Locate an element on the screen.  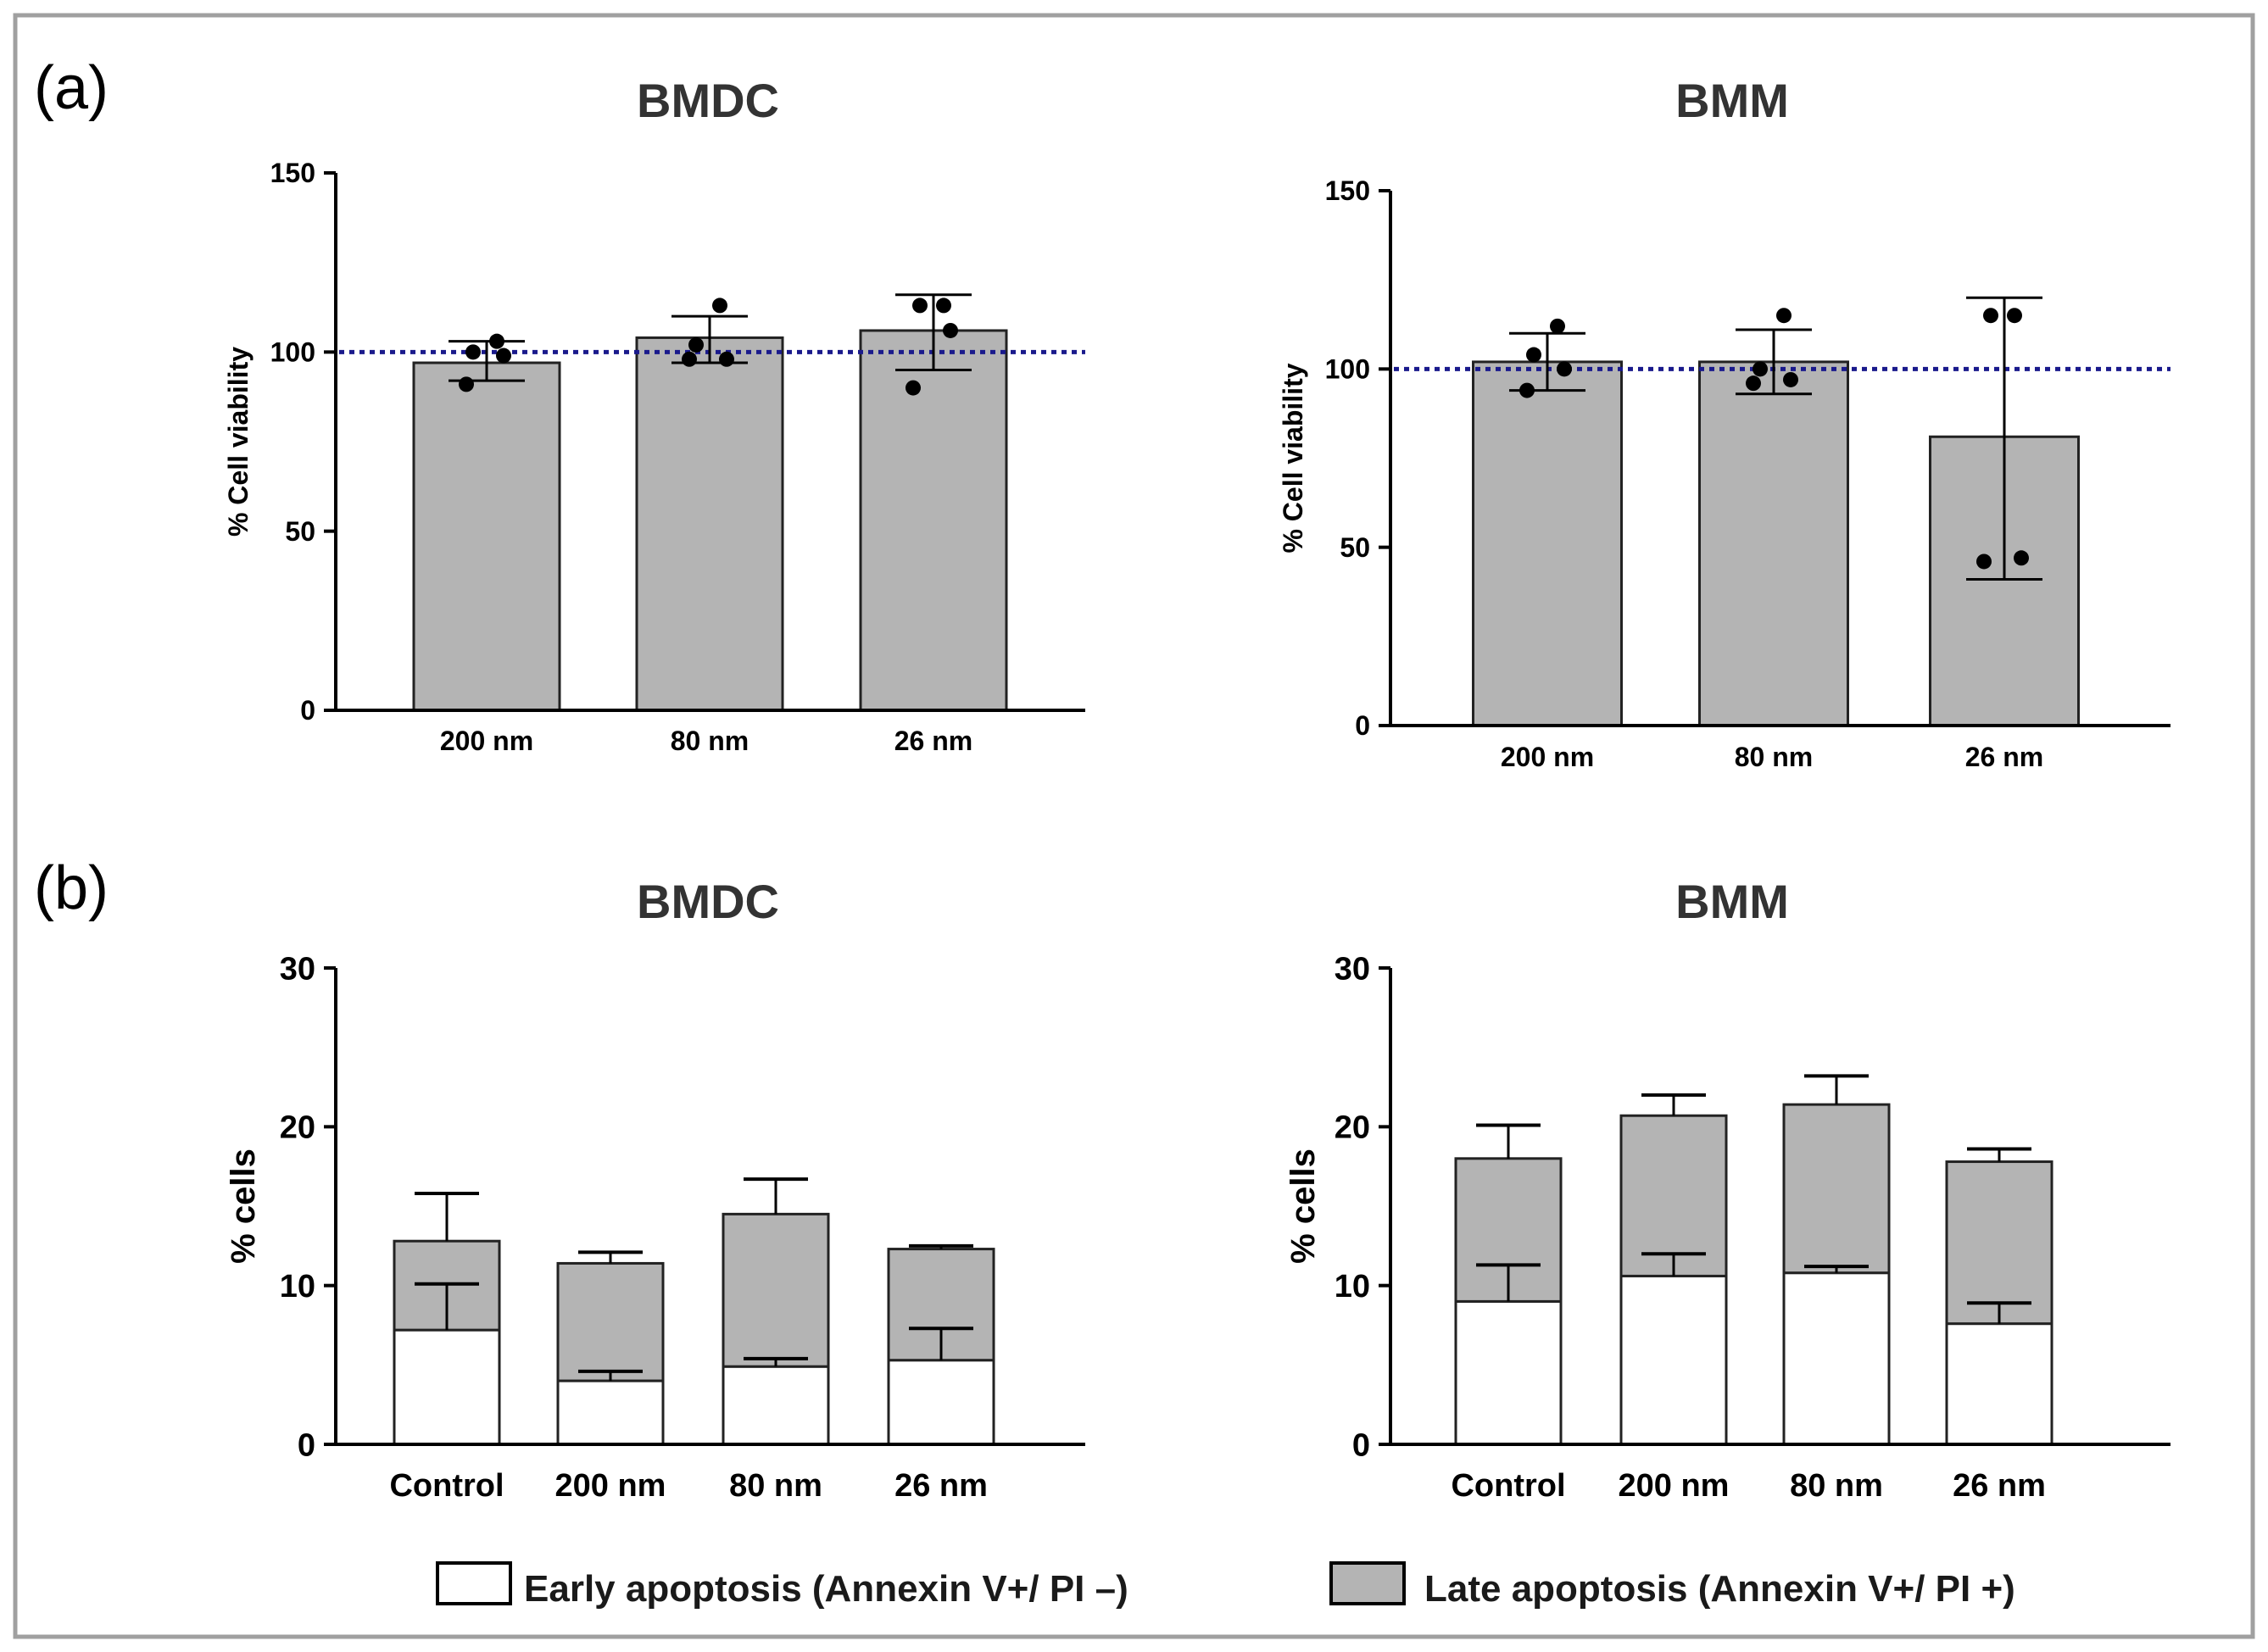
chart-title-a-bmdc: BMDC is located at coordinates (708, 100).